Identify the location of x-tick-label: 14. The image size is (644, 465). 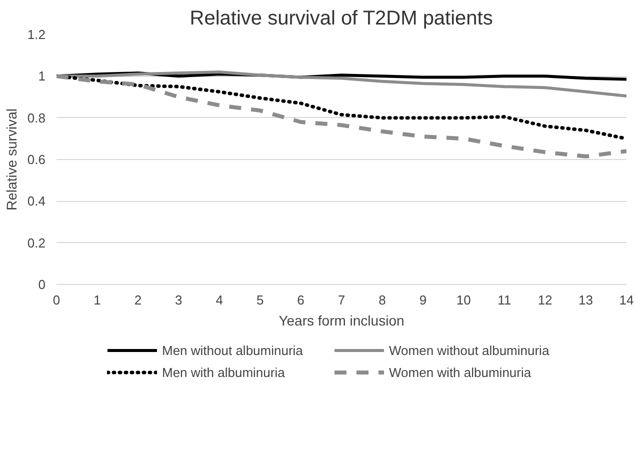
(626, 300).